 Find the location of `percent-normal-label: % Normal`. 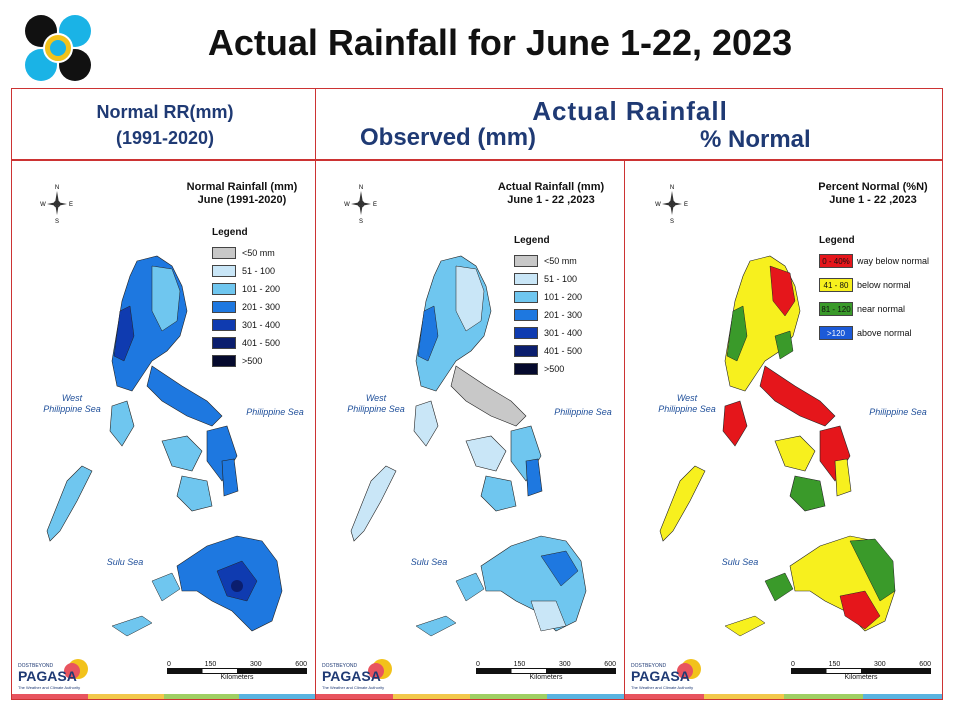

percent-normal-label: % Normal is located at coordinates (755, 139).